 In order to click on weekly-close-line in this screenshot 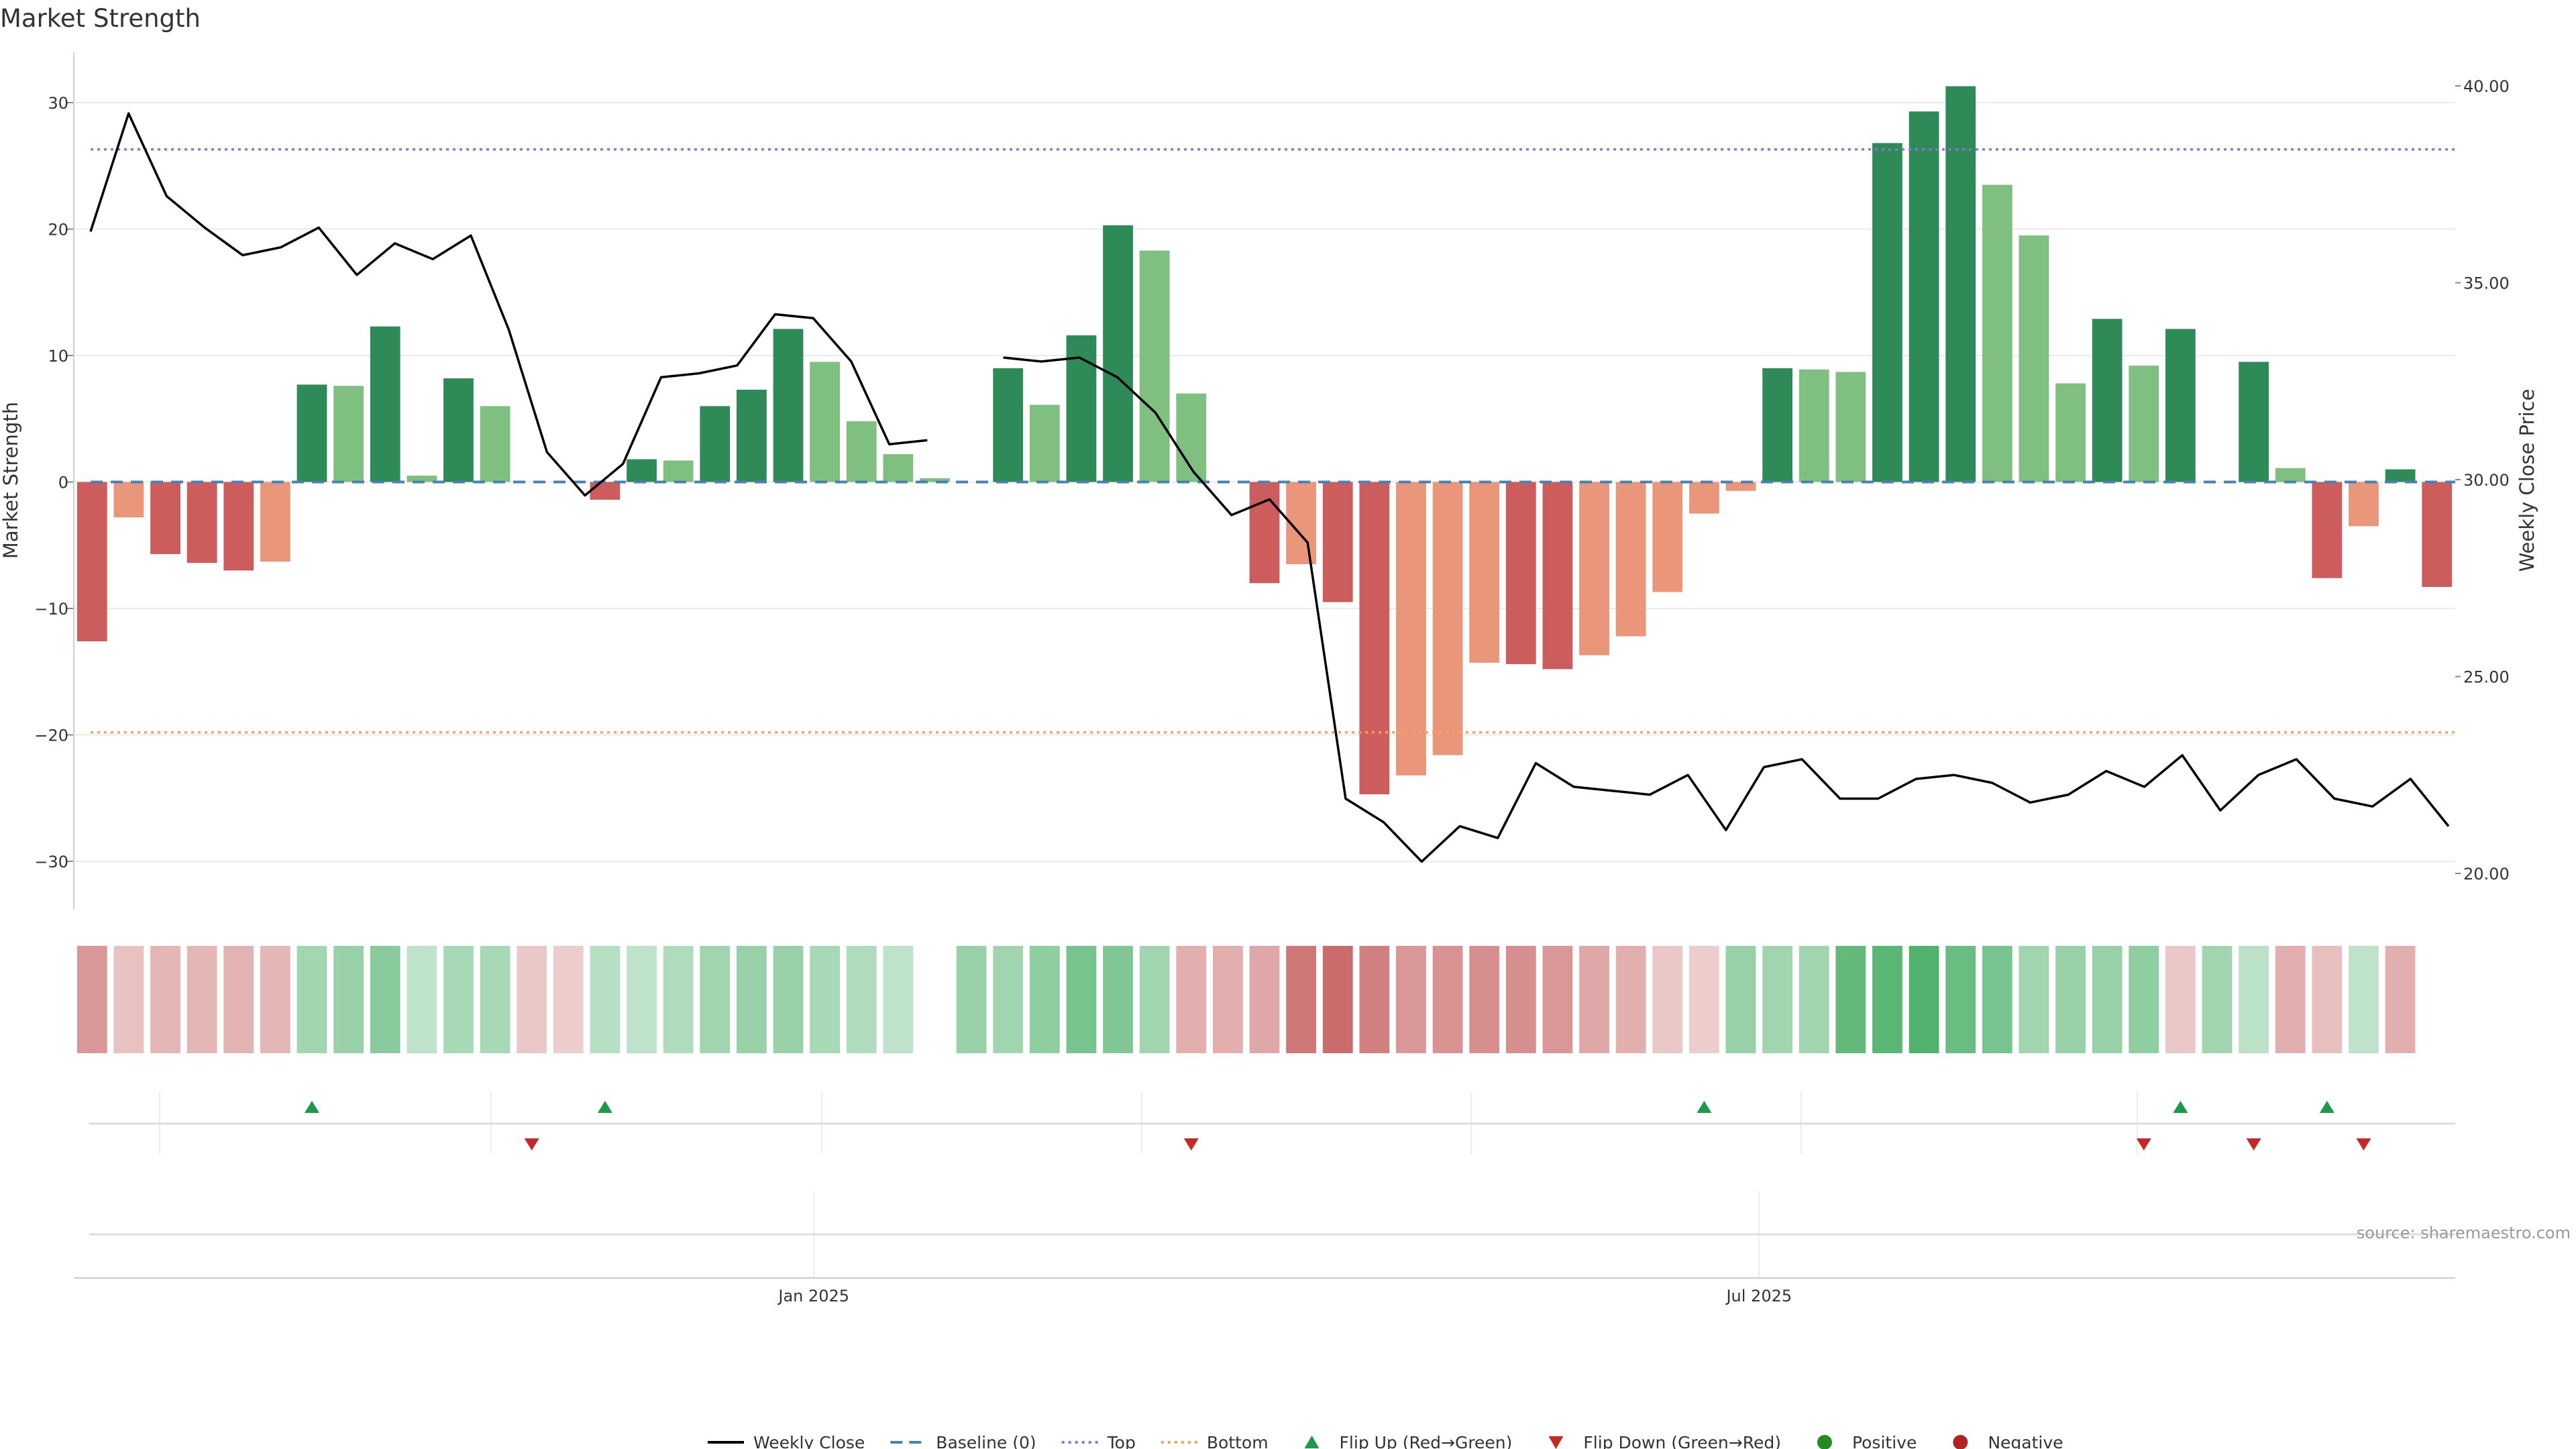, I will do `click(508, 304)`.